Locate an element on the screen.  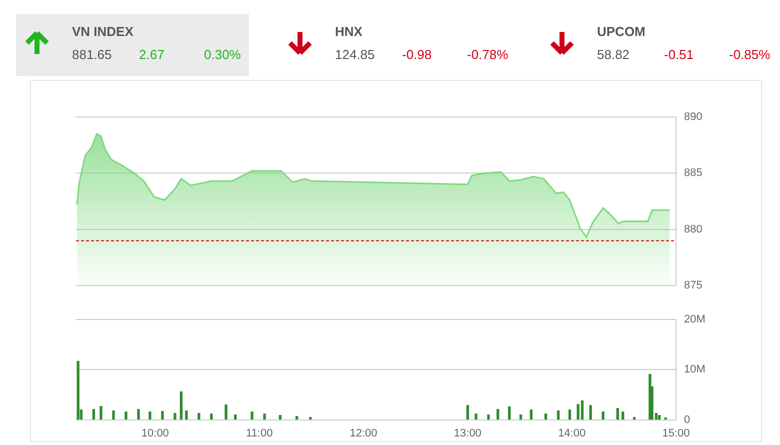
text: -0.78% is located at coordinates (487, 54).